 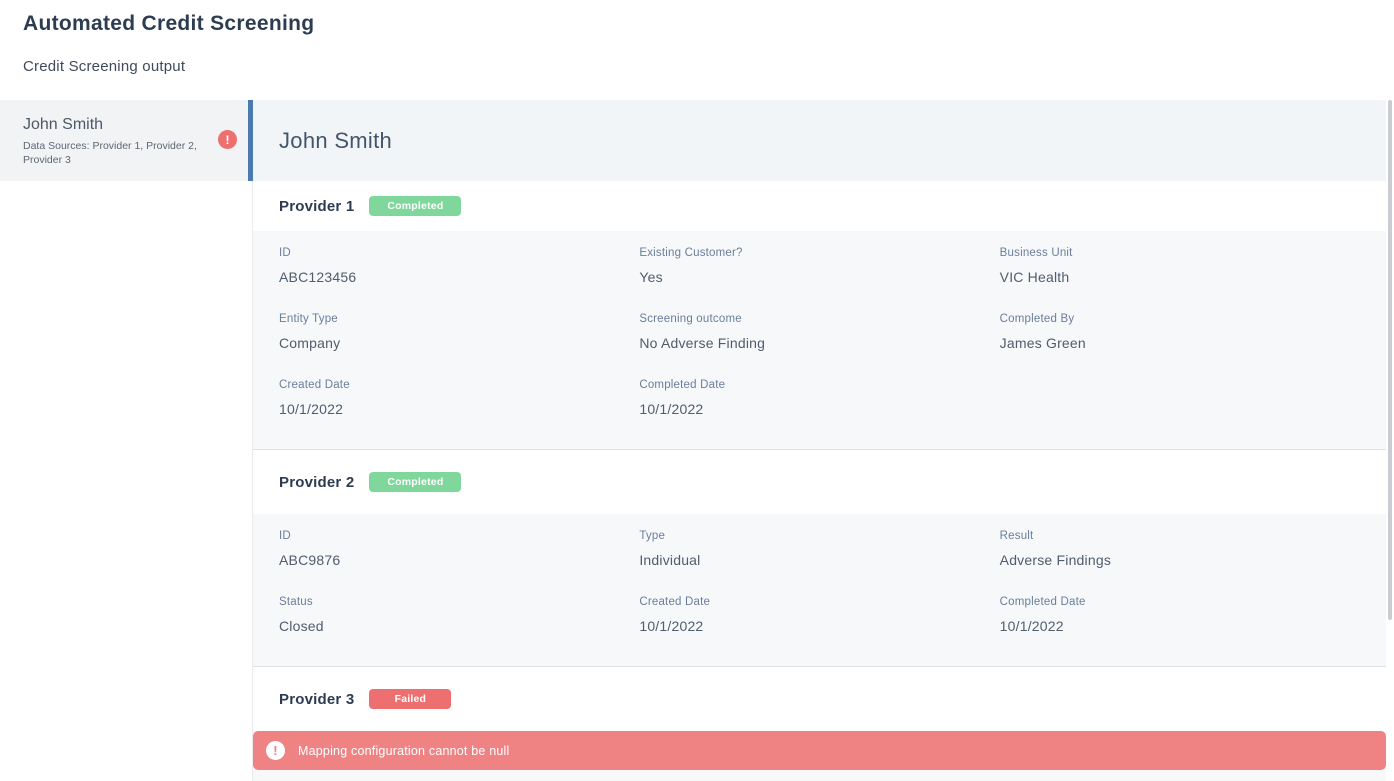 I want to click on field: Result Adverse Findings, so click(x=1180, y=549).